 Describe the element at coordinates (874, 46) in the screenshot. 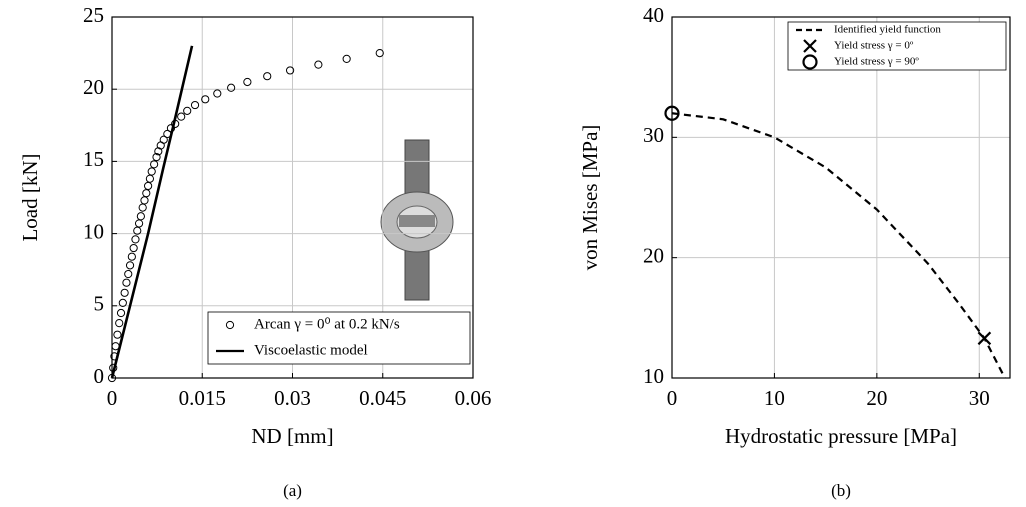

I see `legend-label: Yield stress γ = 0º` at that location.